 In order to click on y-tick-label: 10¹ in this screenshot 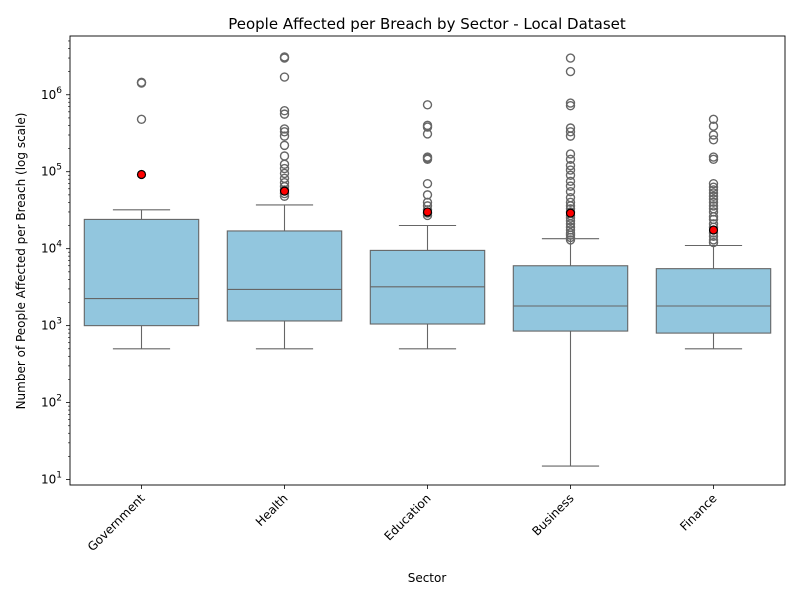, I will do `click(51, 479)`.